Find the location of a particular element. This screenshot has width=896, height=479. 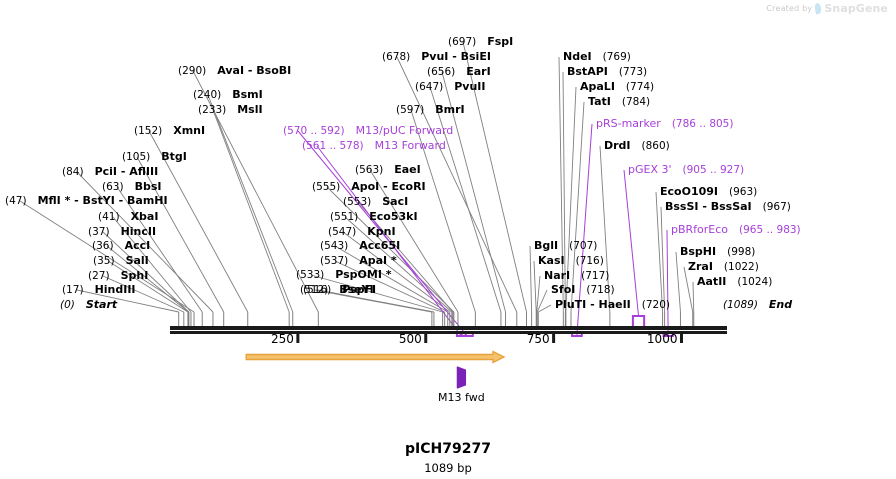

site-enzyme-name: EcoO109I is located at coordinates (689, 191).